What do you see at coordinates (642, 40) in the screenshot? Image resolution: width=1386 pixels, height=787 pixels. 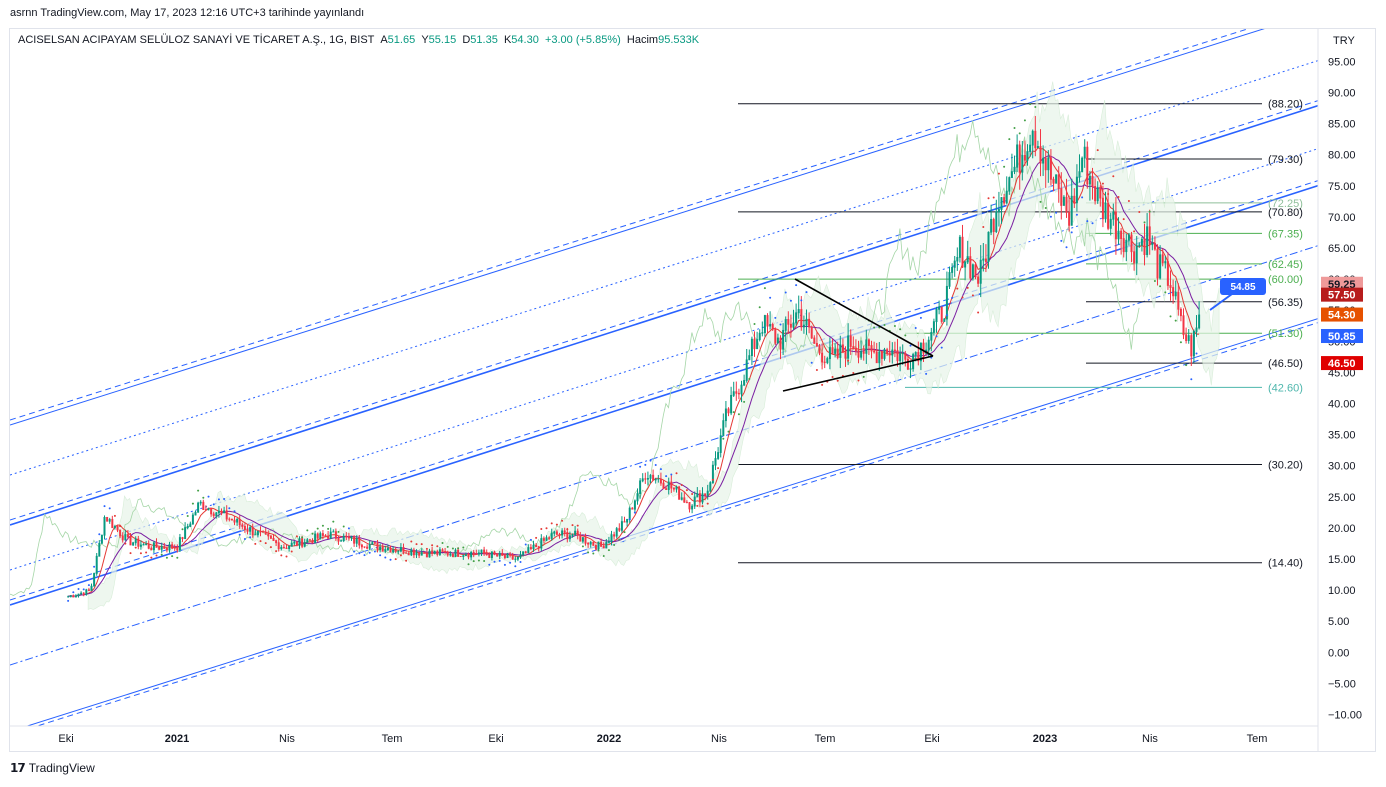 I see `volume-label: Hacim` at bounding box center [642, 40].